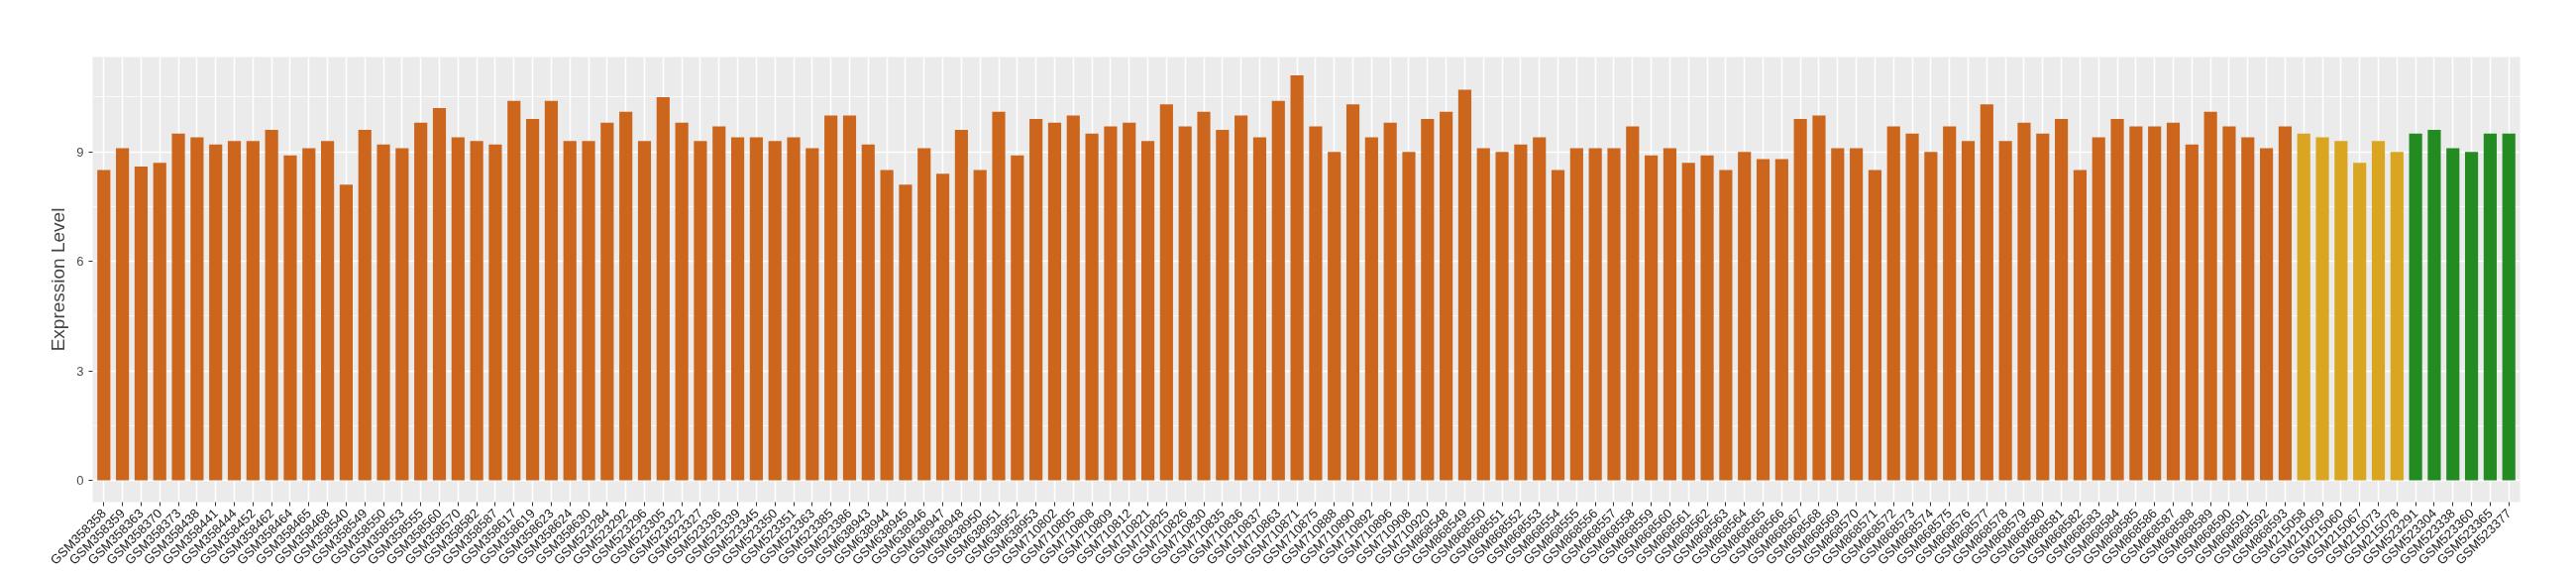 This screenshot has width=2576, height=575. Describe the element at coordinates (58, 279) in the screenshot. I see `y-axis-title: Expression Level` at that location.